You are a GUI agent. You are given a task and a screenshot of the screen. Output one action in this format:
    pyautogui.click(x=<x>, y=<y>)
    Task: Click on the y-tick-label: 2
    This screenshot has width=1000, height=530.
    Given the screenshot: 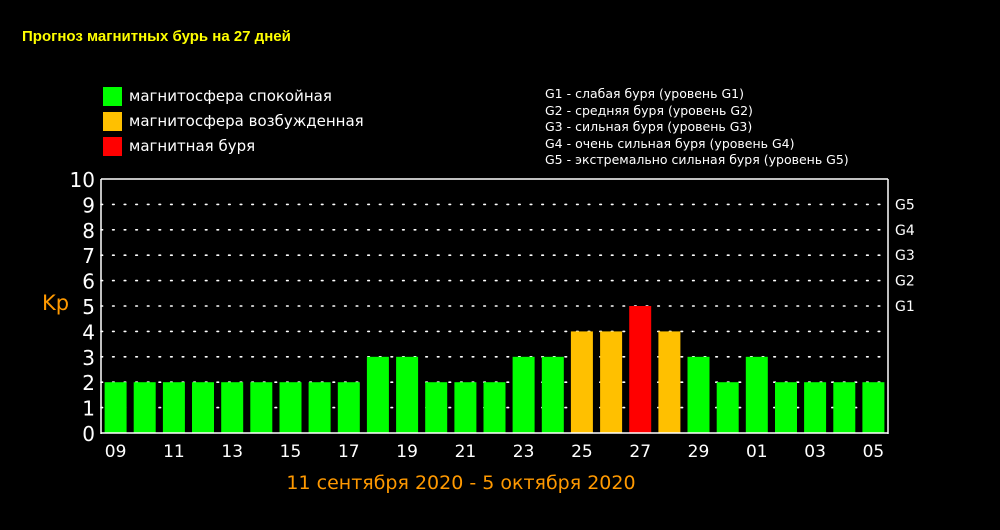 What is the action you would take?
    pyautogui.click(x=88, y=383)
    